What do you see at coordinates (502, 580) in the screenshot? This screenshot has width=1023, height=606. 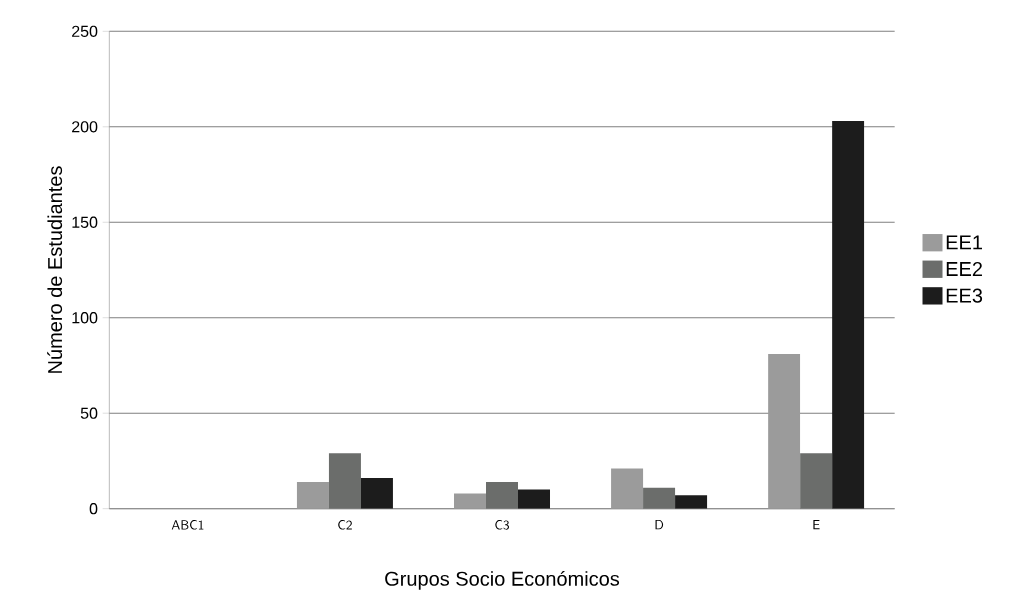 I see `x-axis-title: Grupos Socio Económicos` at bounding box center [502, 580].